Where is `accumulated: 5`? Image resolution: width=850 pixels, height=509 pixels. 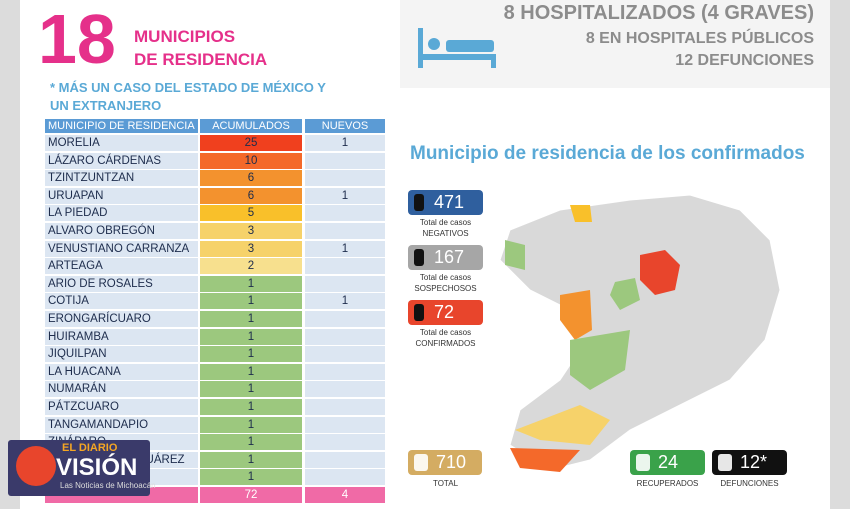
accumulated: 5 is located at coordinates (251, 213).